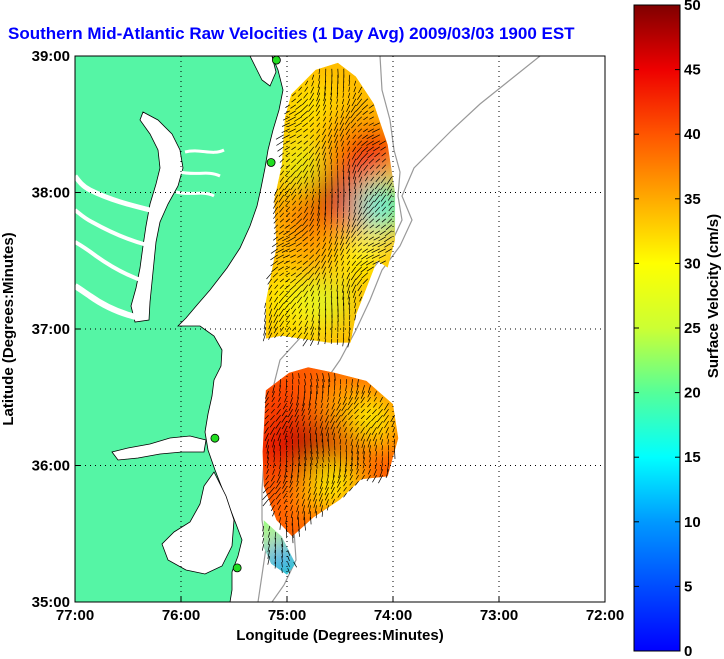 This screenshot has height=659, width=724. I want to click on radar-station-marker, so click(271, 162).